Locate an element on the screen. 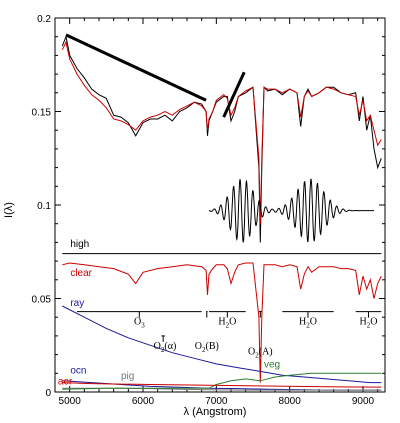  band-label: O2(A) is located at coordinates (260, 353).